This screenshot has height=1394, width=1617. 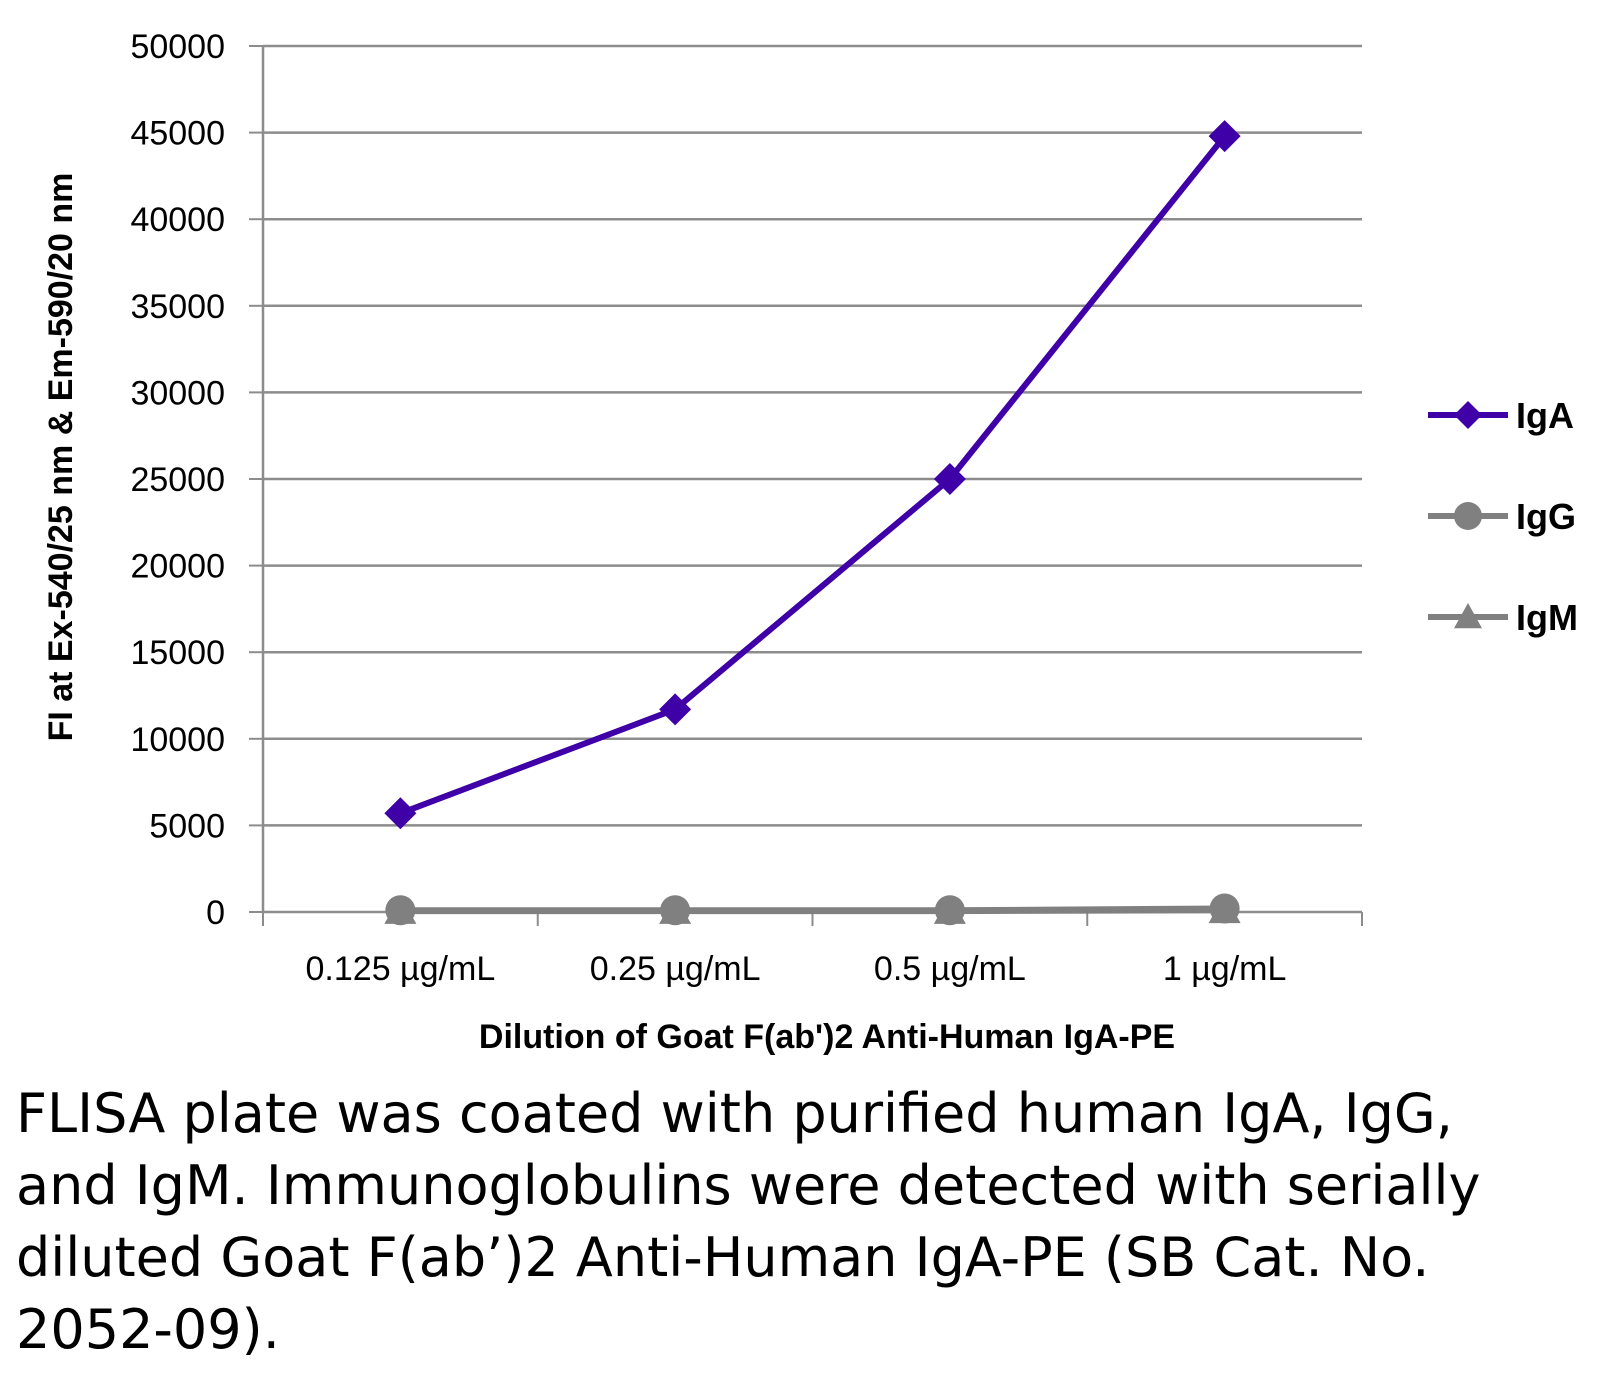 What do you see at coordinates (1503, 617) in the screenshot?
I see `legend-item-igm: IgM` at bounding box center [1503, 617].